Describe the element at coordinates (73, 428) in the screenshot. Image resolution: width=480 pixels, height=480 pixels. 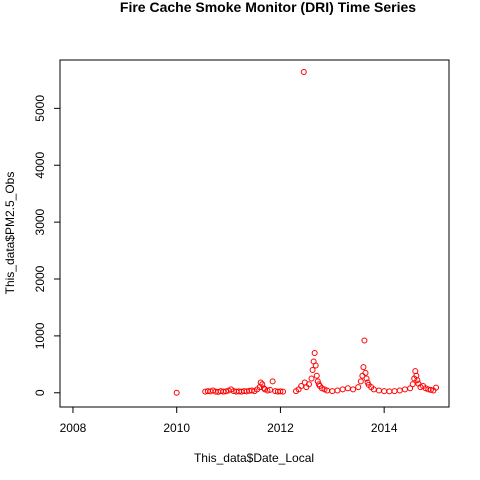
I see `x-tick-label: 2008` at that location.